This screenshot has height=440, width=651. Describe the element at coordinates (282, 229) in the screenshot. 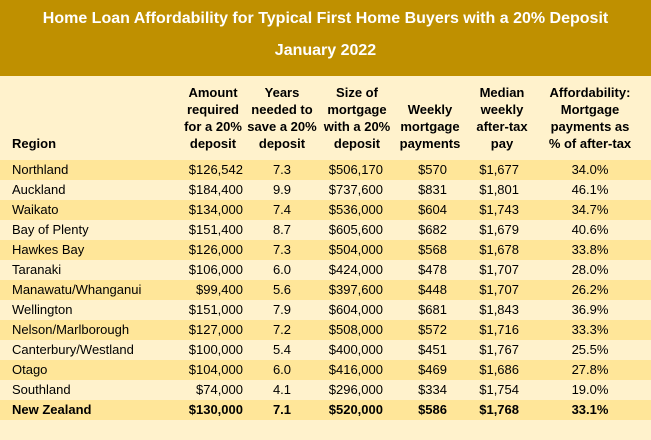

I see `value-cell: 8.7` at that location.